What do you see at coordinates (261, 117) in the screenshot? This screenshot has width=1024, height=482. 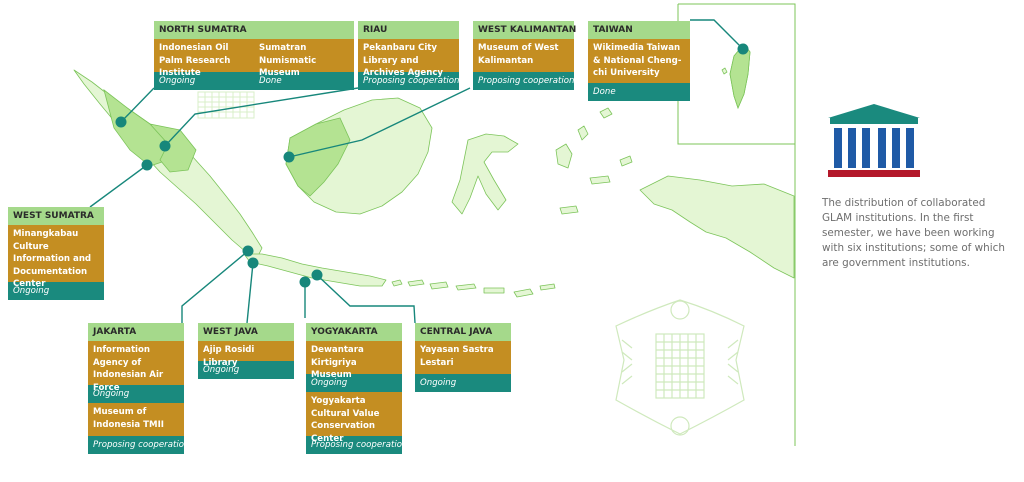 I see `leader-riau` at bounding box center [261, 117].